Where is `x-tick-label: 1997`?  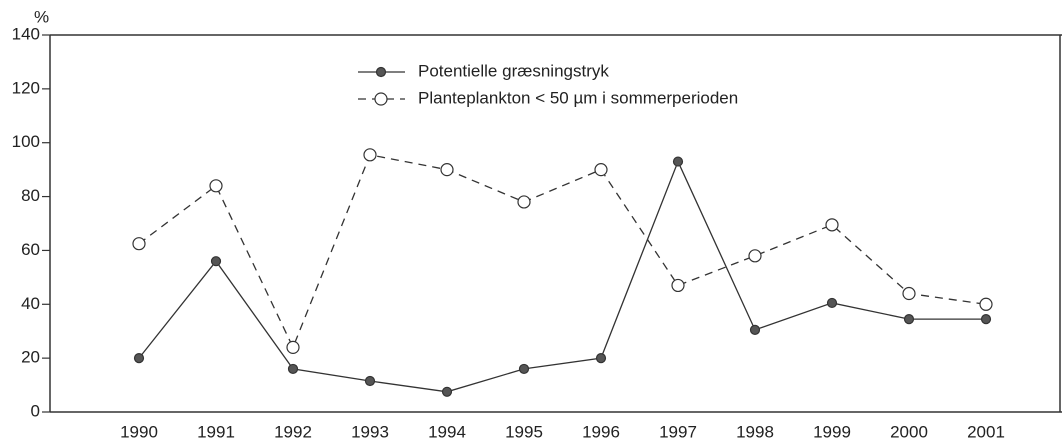 x-tick-label: 1997 is located at coordinates (678, 431).